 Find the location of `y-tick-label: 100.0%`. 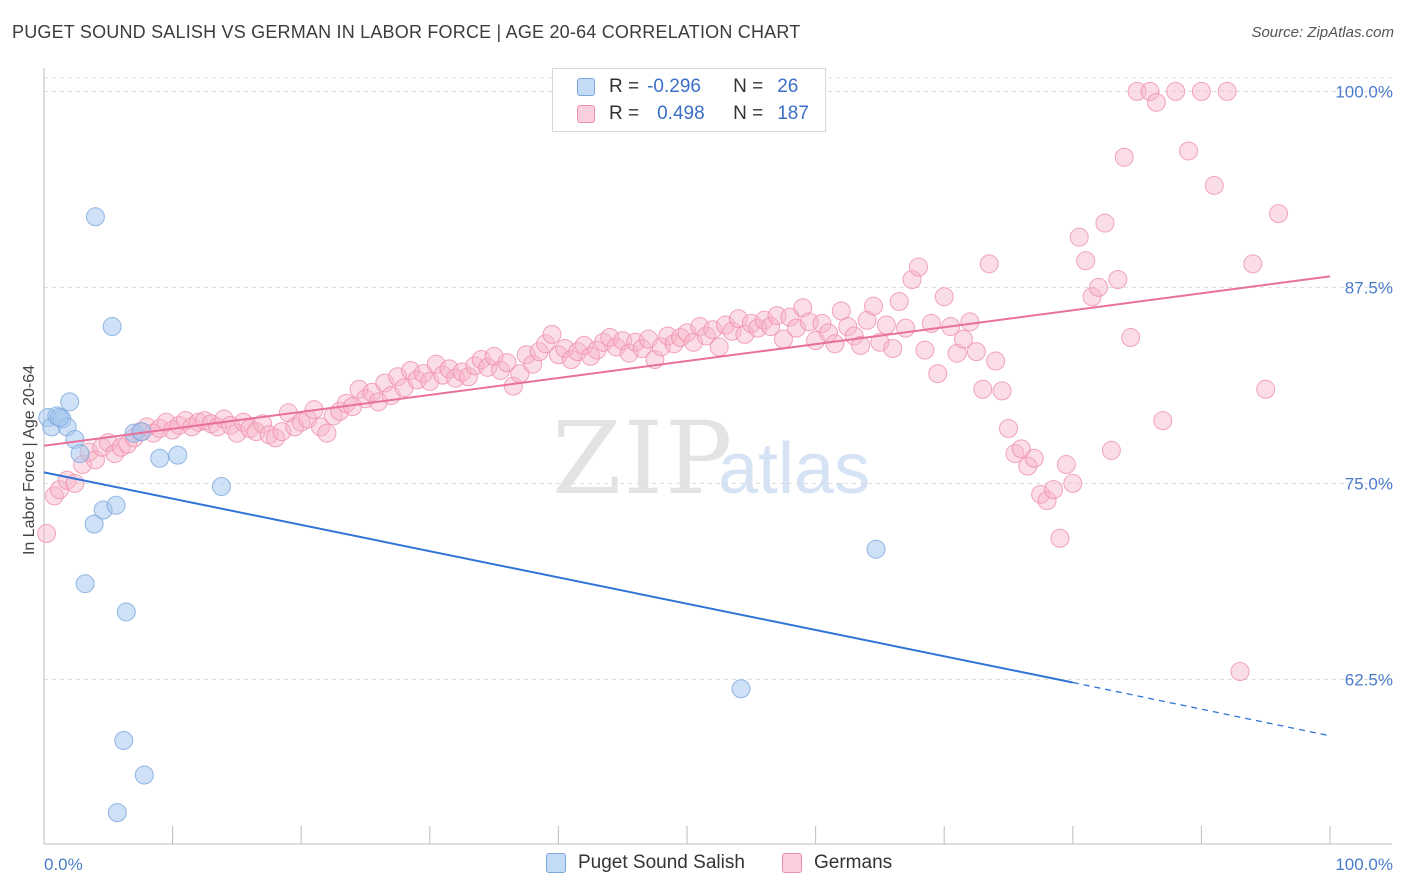

y-tick-label: 100.0% is located at coordinates (1364, 91).